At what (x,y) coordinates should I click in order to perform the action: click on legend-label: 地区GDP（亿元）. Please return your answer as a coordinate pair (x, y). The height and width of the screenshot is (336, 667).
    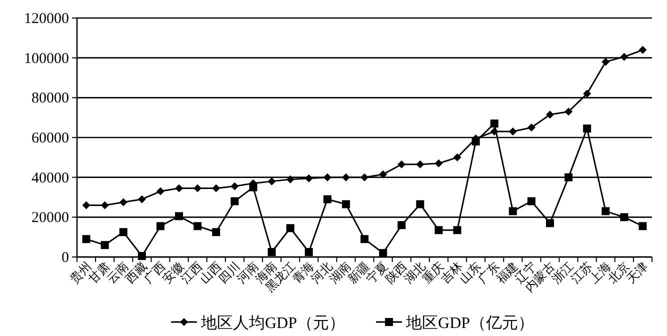
    Looking at the image, I should click on (469, 323).